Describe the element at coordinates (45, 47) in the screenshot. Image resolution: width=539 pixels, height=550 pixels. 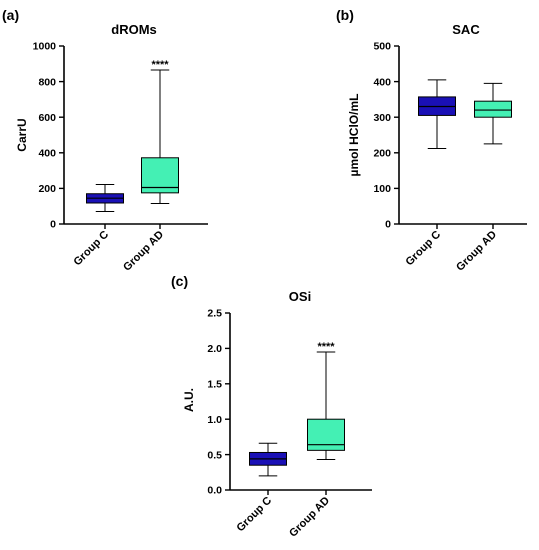
I see `y-tick-label: 1000` at that location.